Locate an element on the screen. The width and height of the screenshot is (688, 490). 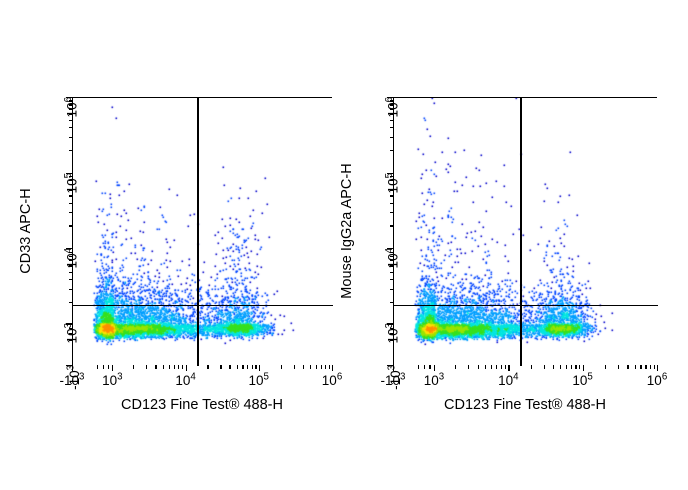
y-tick-label: 105 is located at coordinates (71, 182).